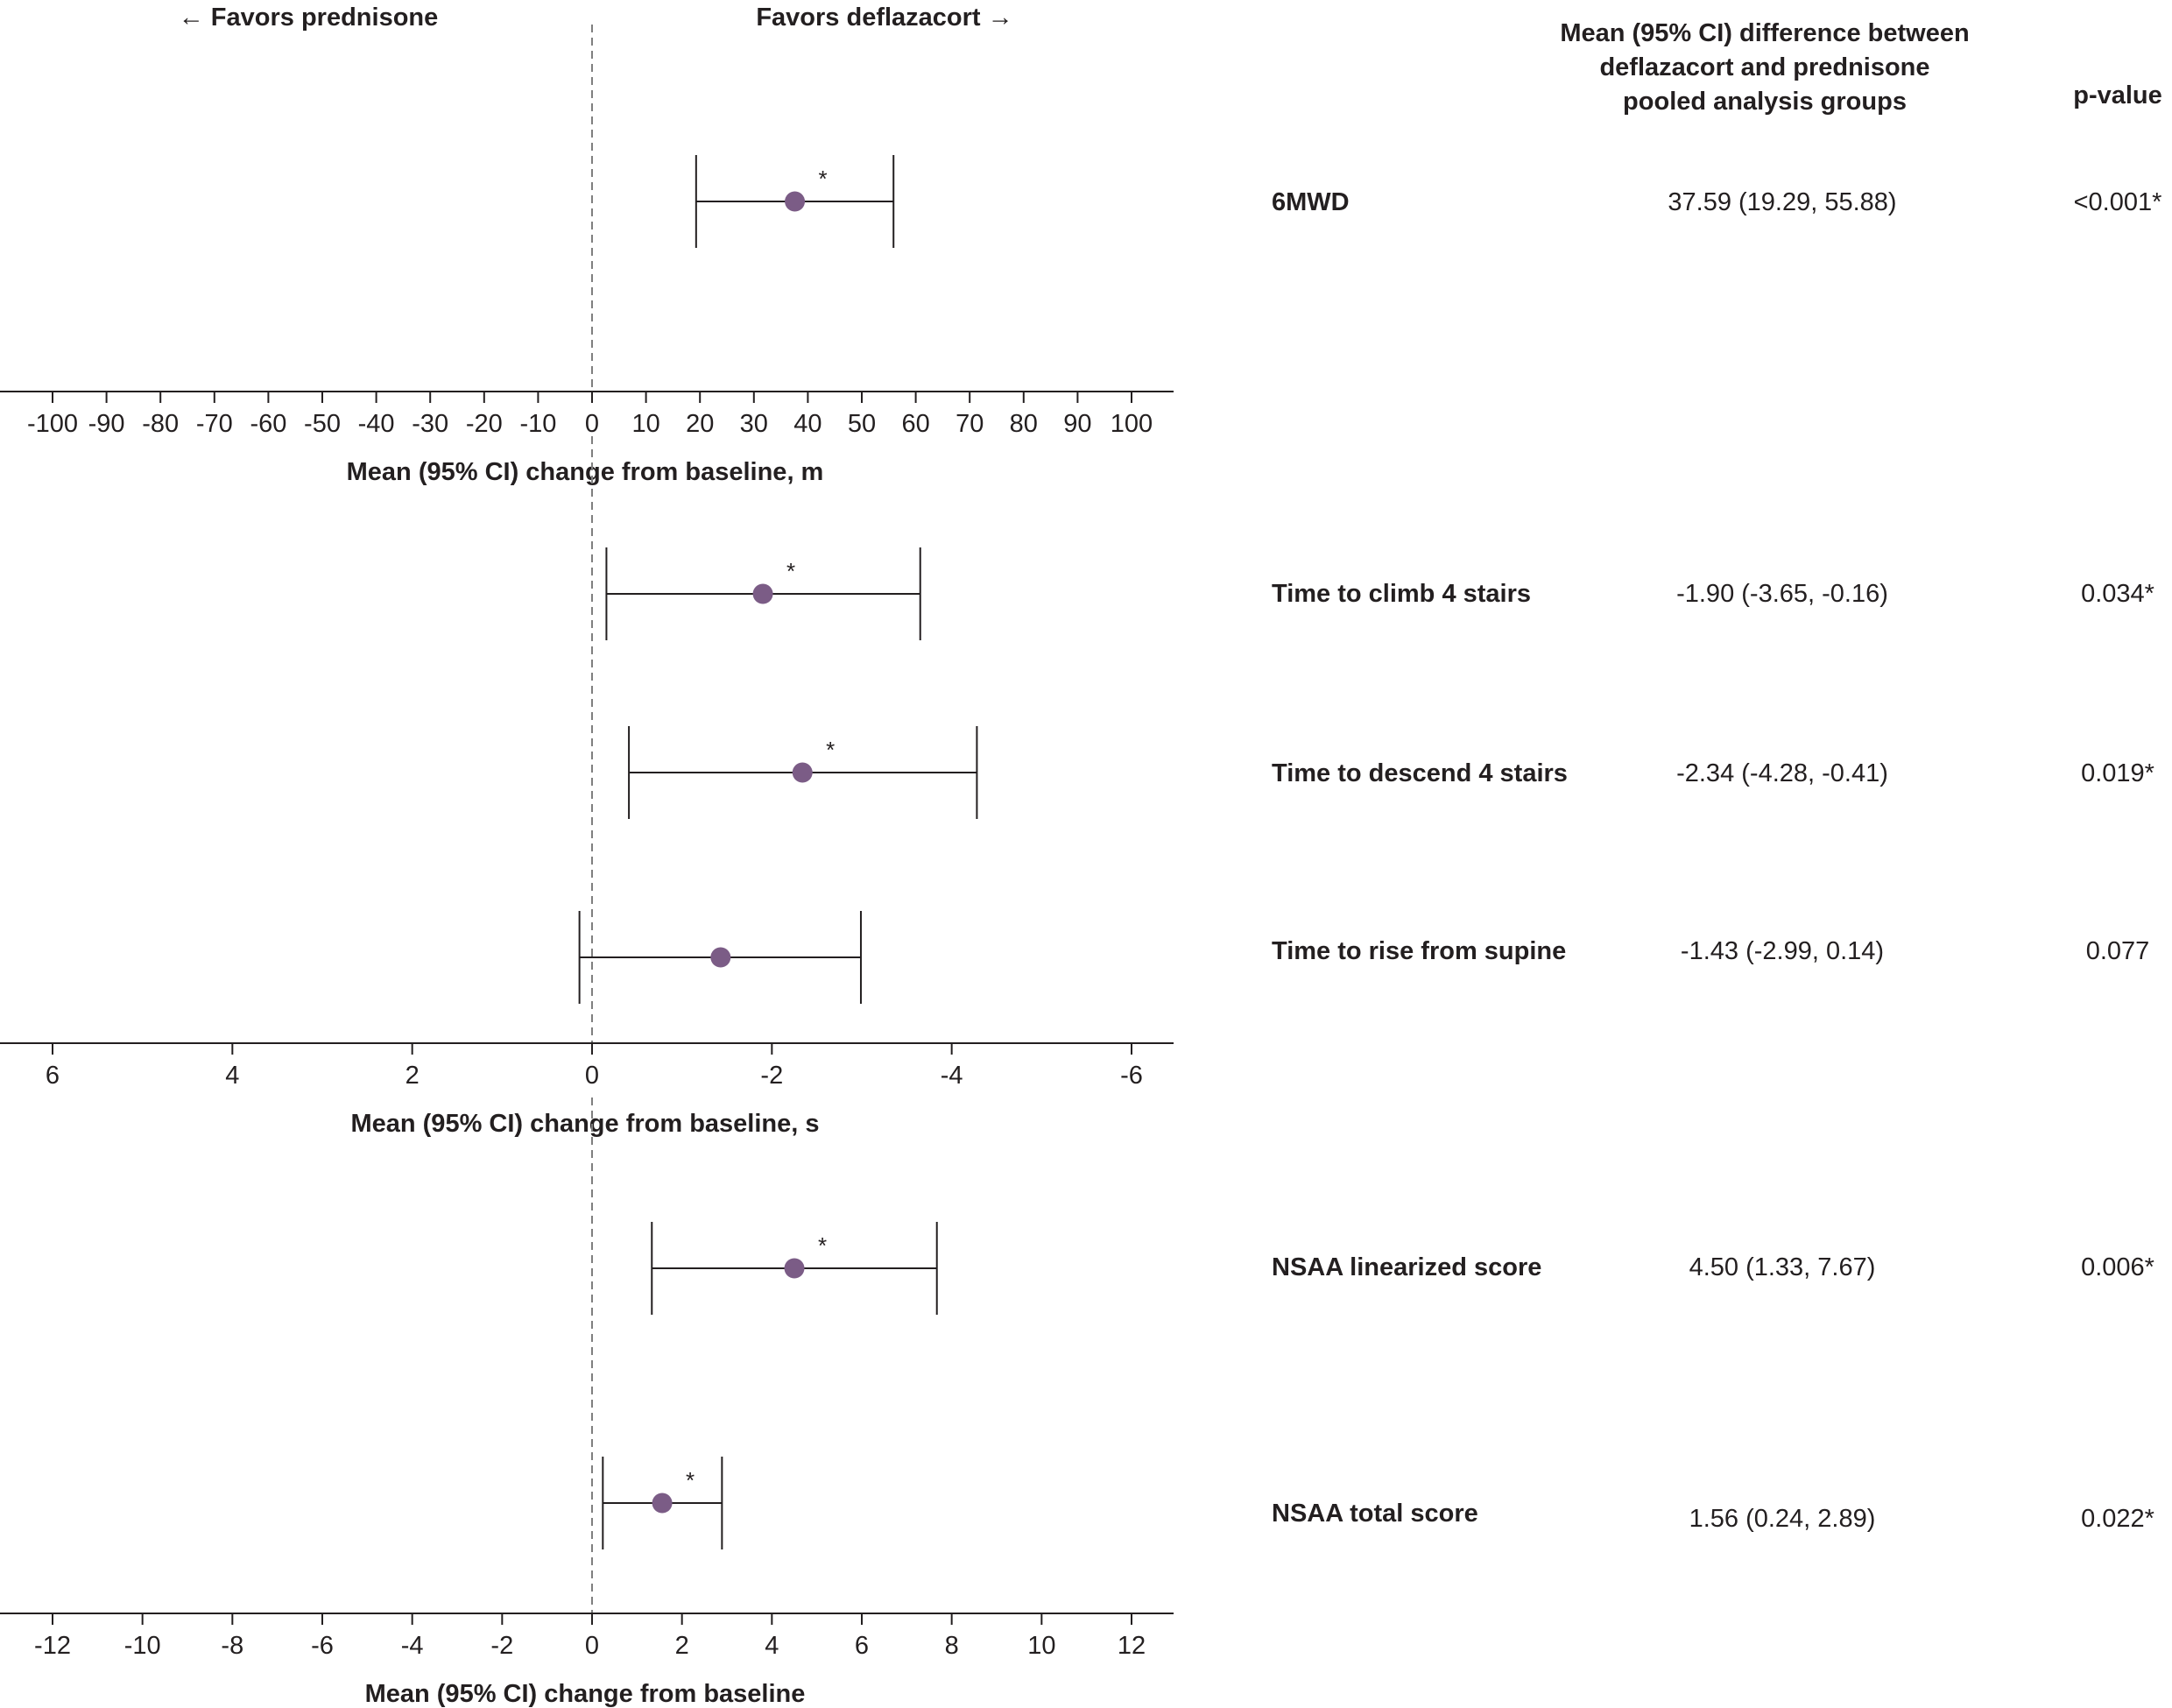 This screenshot has width=2172, height=1708. Describe the element at coordinates (106, 424) in the screenshot. I see `x-tick-label: -90` at that location.